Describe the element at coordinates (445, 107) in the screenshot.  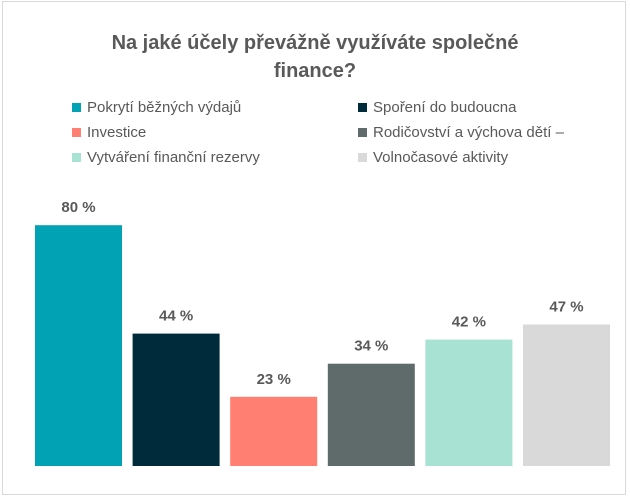
I see `legend-label: Spoření do budoucna` at that location.